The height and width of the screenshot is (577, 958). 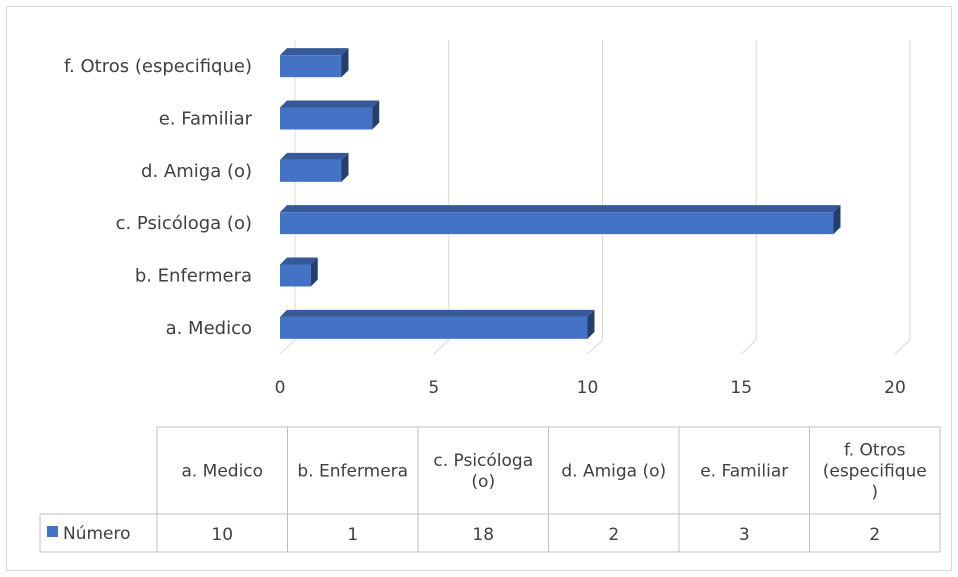 I want to click on x-tick-label: 15, so click(x=741, y=388).